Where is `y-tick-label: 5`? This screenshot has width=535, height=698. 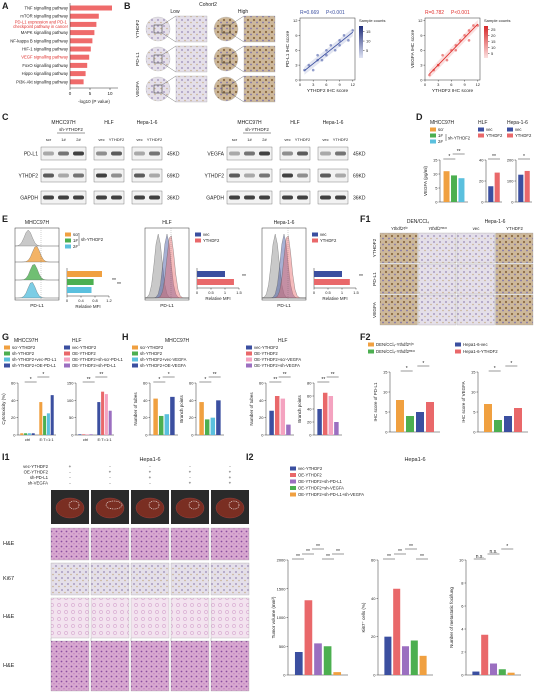 y-tick-label: 5 is located at coordinates (474, 412).